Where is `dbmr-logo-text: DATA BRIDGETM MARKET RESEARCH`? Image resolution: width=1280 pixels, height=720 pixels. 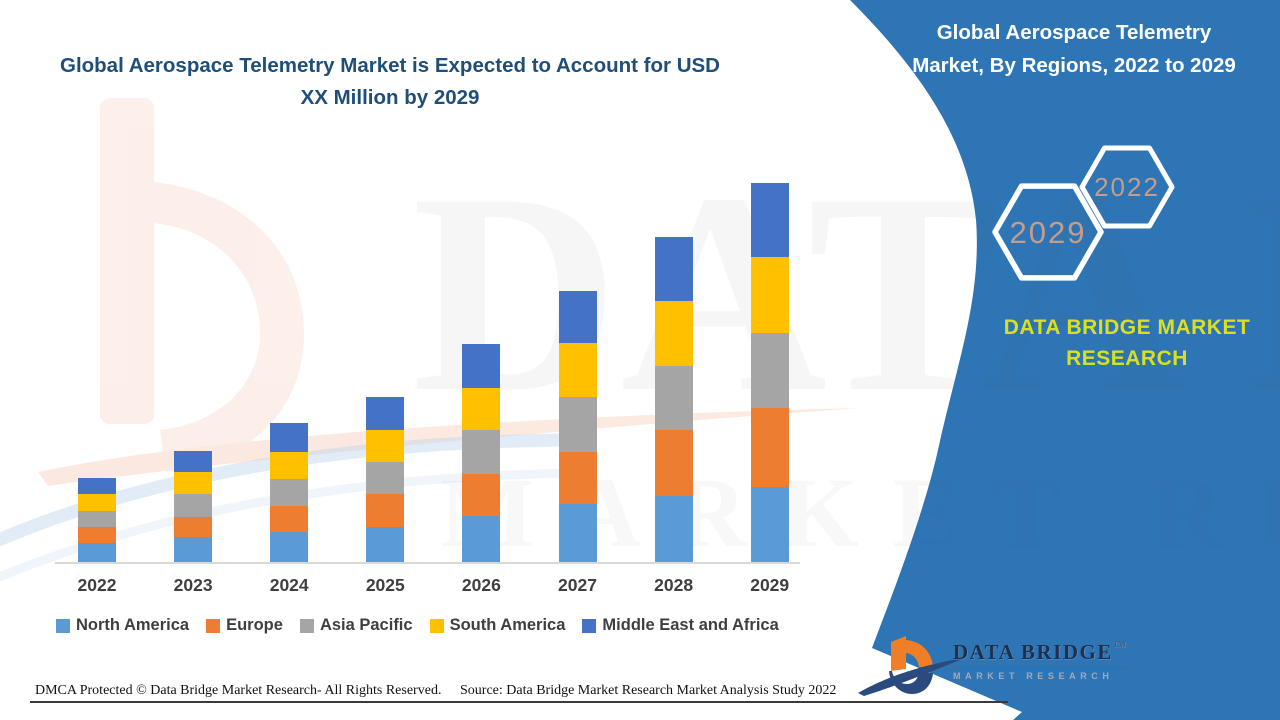 dbmr-logo-text: DATA BRIDGETM MARKET RESEARCH is located at coordinates (1048, 660).